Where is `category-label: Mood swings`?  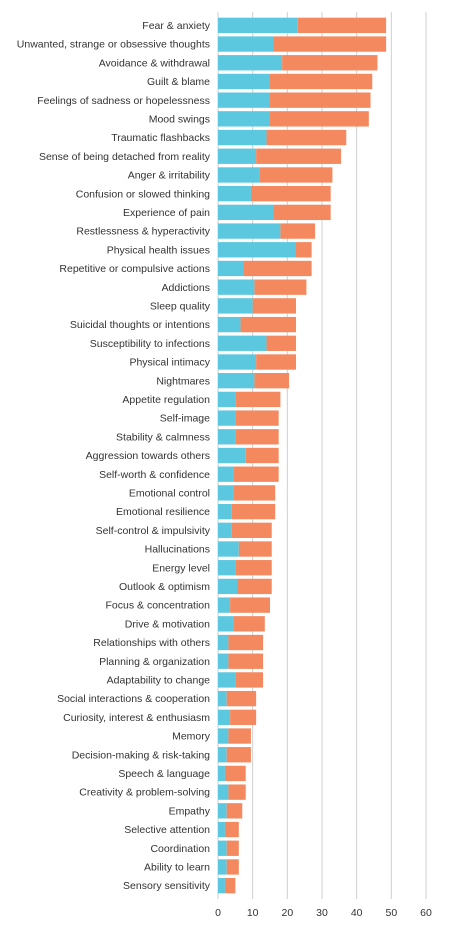
category-label: Mood swings is located at coordinates (179, 119).